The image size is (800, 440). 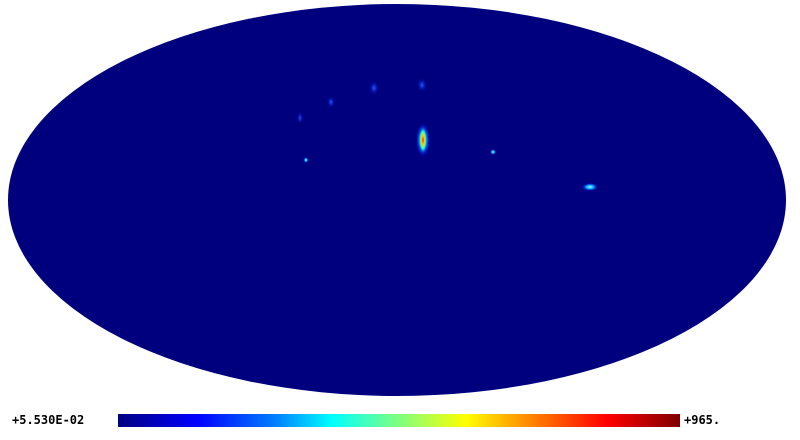 What do you see at coordinates (48, 420) in the screenshot?
I see `colorbar-min-label: +5.530E-02` at bounding box center [48, 420].